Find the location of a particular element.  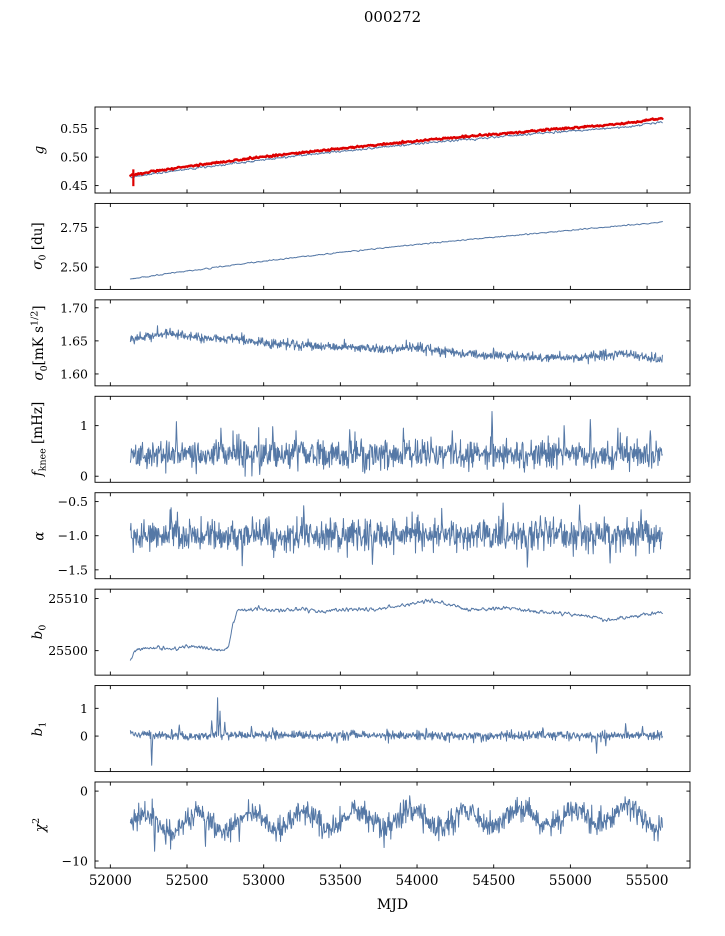

y-tick-label-alpha: −1.0 is located at coordinates (73, 535).